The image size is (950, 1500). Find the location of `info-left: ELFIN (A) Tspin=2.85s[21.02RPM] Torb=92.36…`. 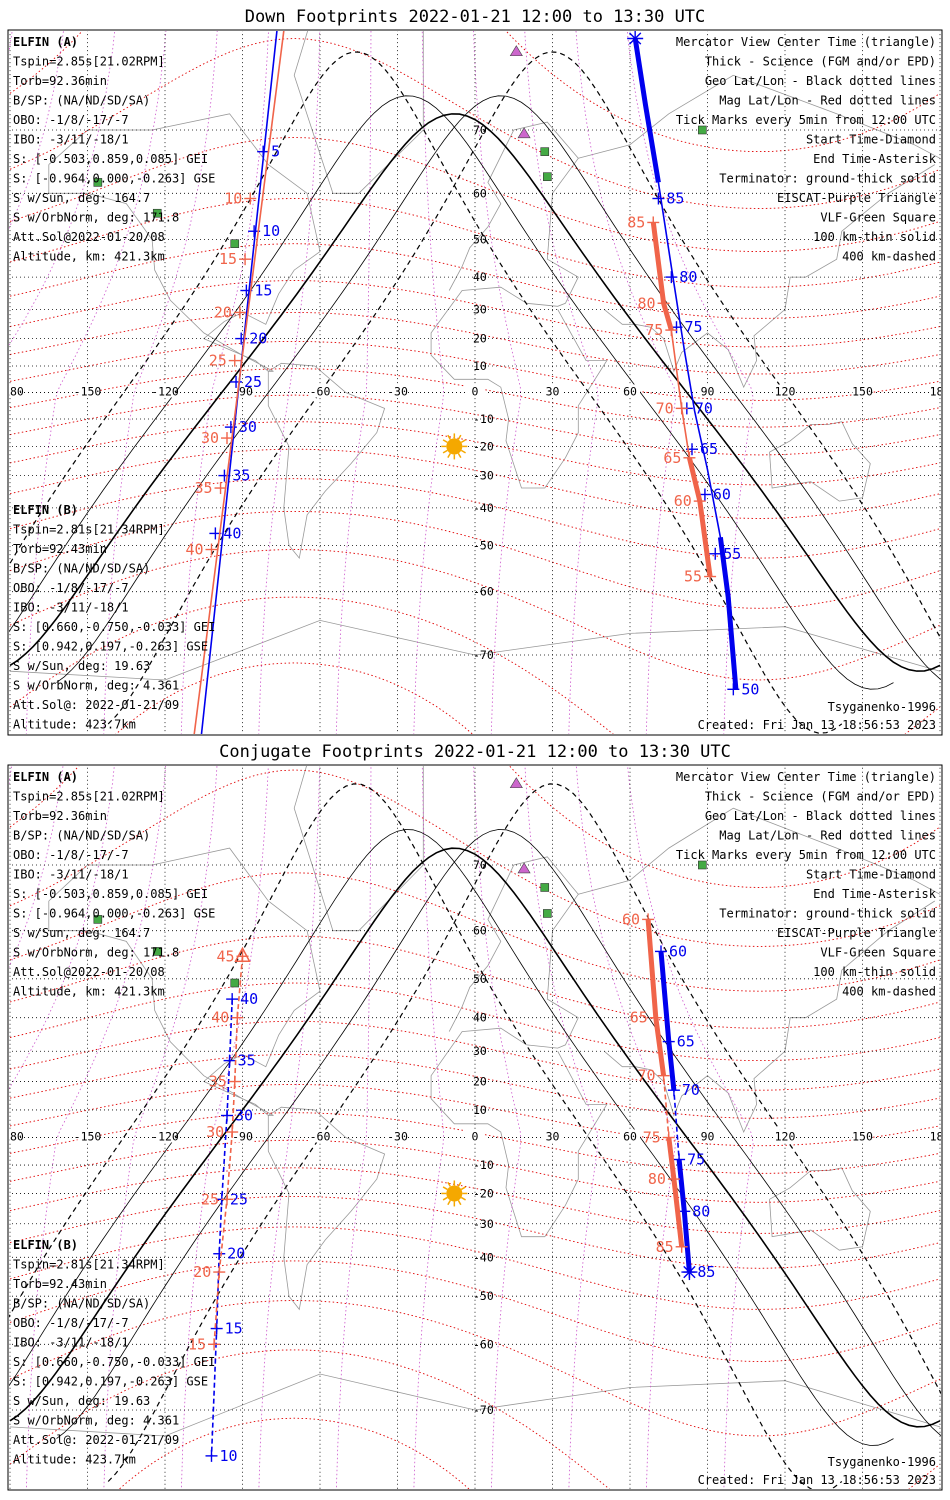

info-left: ELFIN (A) Tspin=2.85s[21.02RPM] Torb=92.36… is located at coordinates (114, 1118).